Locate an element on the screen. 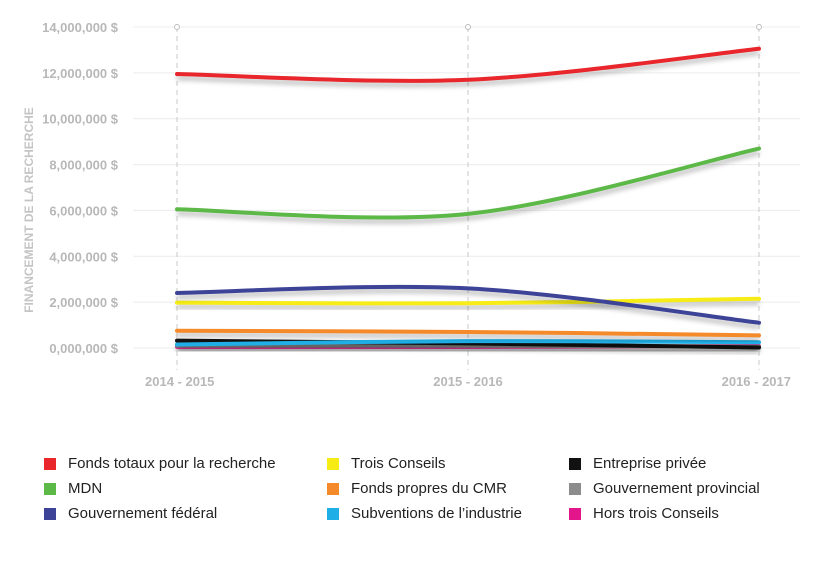 The image size is (821, 563). series-line-fonds-propres-du-cmr is located at coordinates (468, 333).